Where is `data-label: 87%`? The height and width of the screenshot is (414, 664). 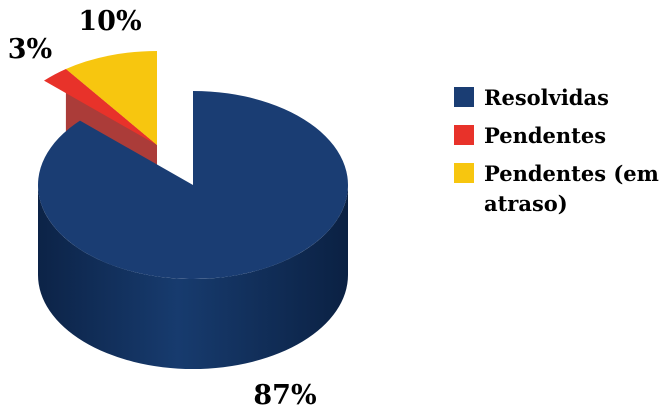
data-label: 87% is located at coordinates (284, 395).